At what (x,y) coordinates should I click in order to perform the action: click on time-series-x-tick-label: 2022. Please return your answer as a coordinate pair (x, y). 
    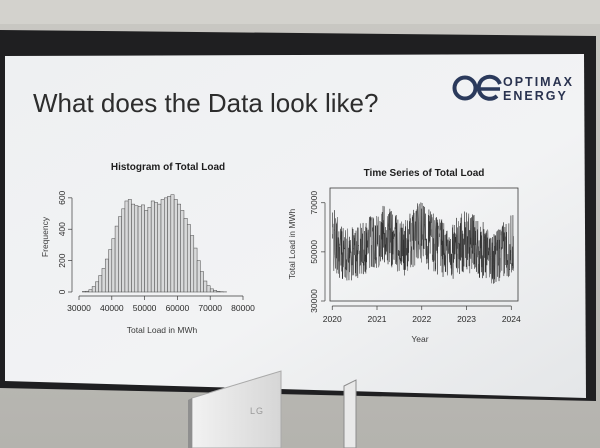
    Looking at the image, I should click on (421, 319).